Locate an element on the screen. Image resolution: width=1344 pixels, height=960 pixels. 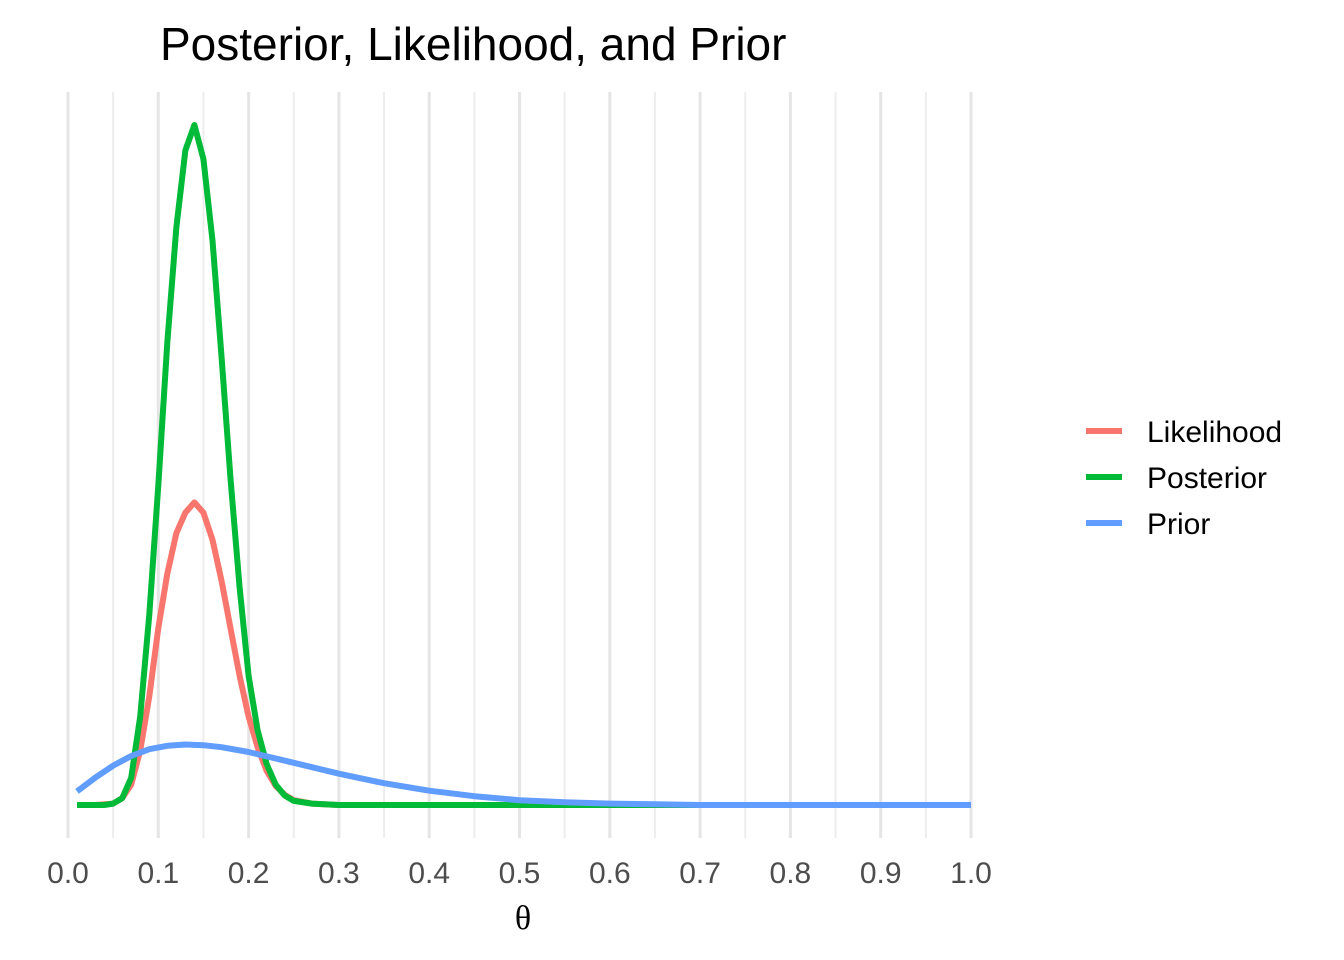
x-tick-label: 0.7 is located at coordinates (700, 873).